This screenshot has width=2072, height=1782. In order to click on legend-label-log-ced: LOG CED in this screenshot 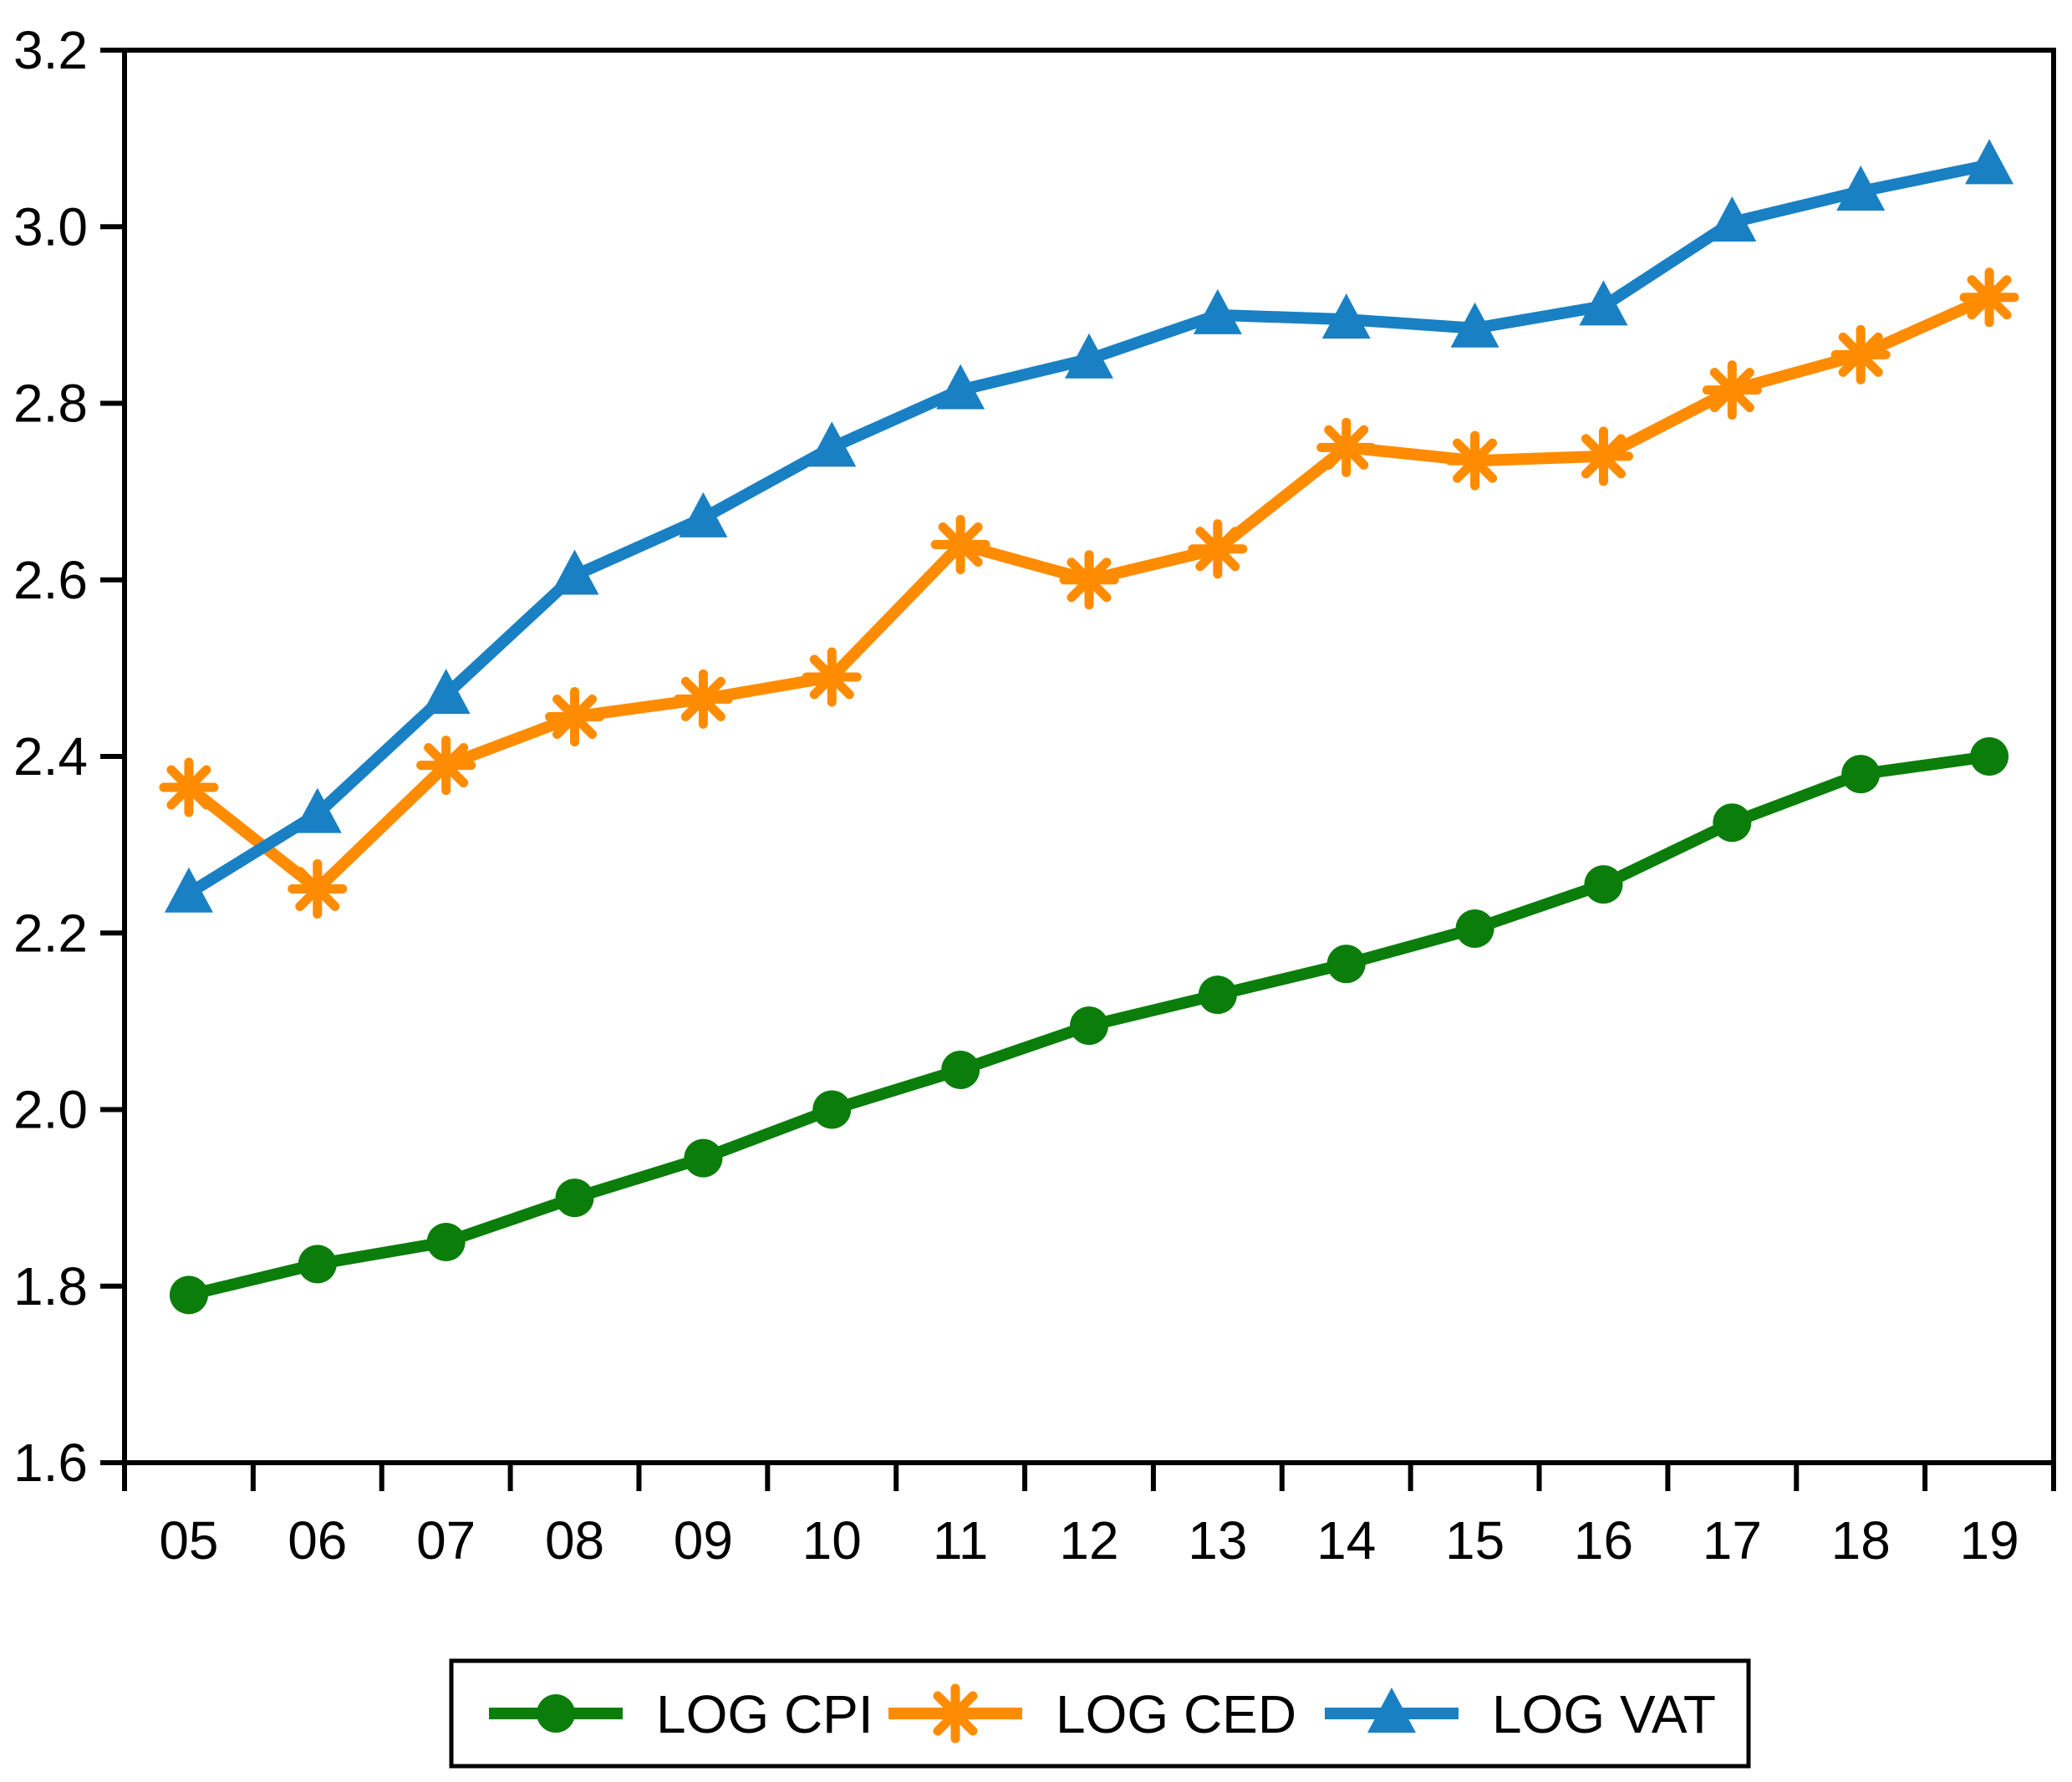, I will do `click(1176, 1714)`.